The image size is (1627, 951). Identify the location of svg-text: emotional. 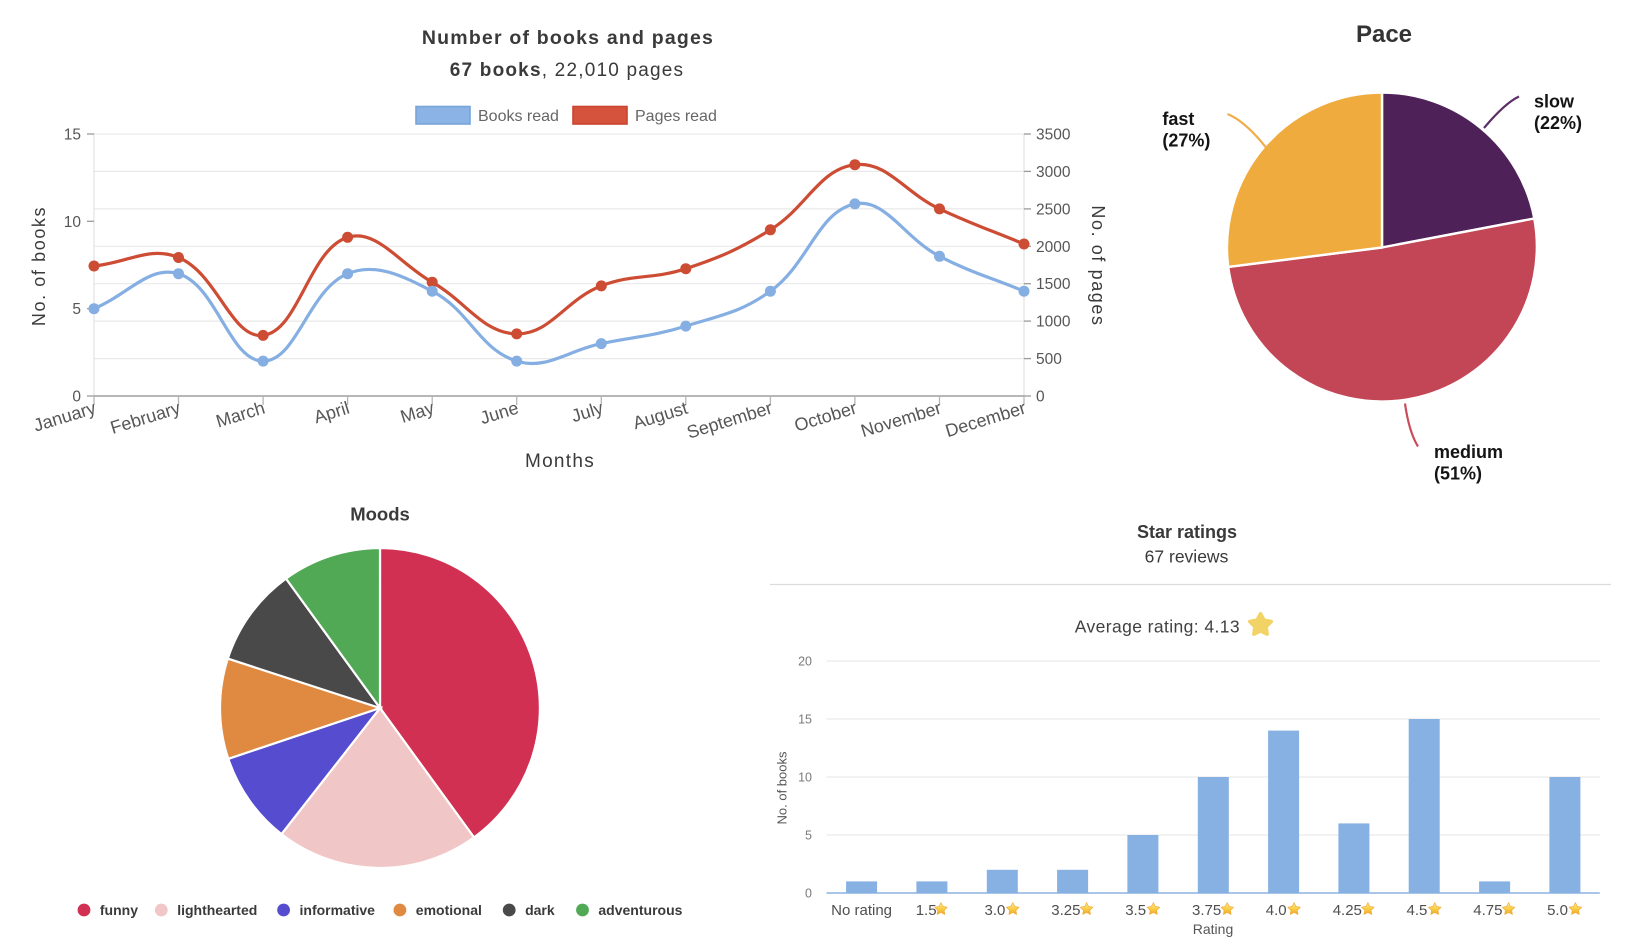
(449, 910).